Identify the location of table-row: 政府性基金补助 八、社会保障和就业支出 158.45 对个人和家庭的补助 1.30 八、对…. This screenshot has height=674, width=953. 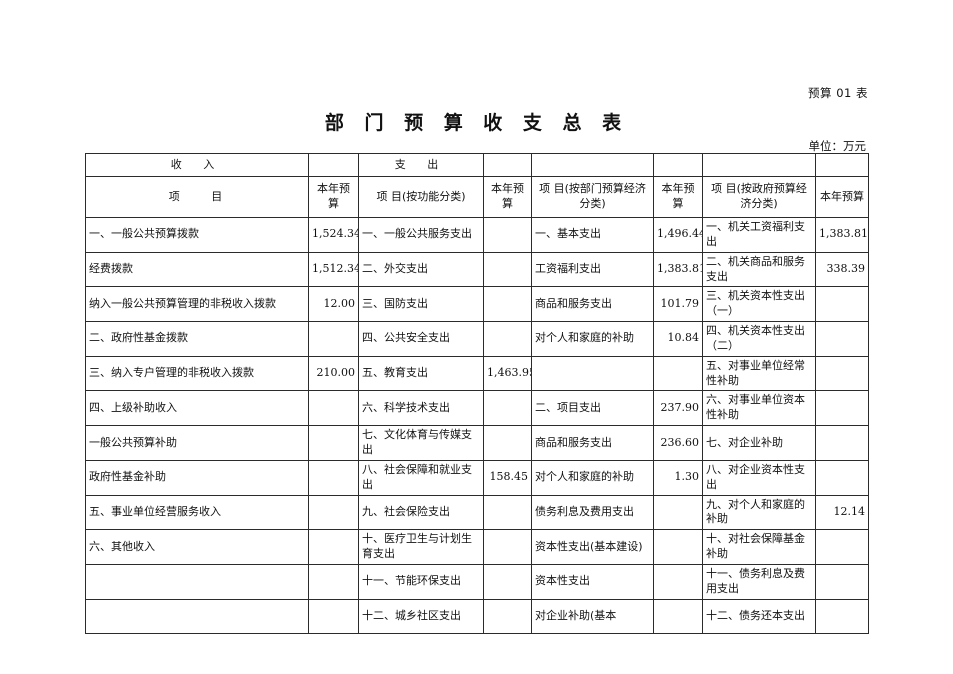
(477, 477).